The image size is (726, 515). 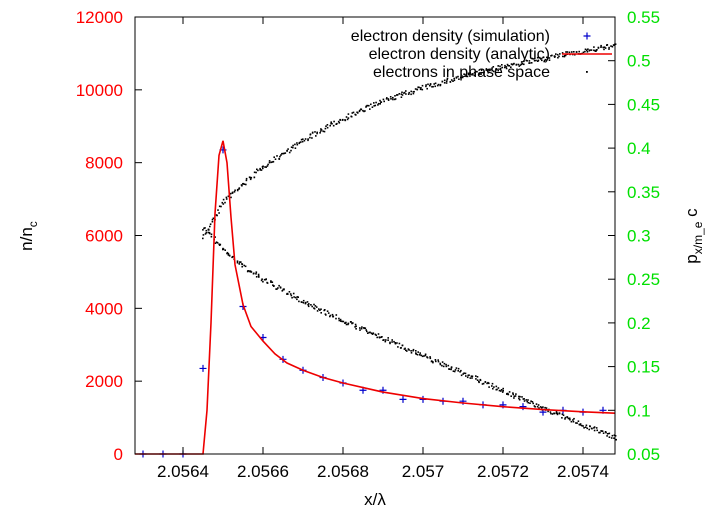 What do you see at coordinates (450, 36) in the screenshot?
I see `legend-entry-label: electron density (simulation)` at bounding box center [450, 36].